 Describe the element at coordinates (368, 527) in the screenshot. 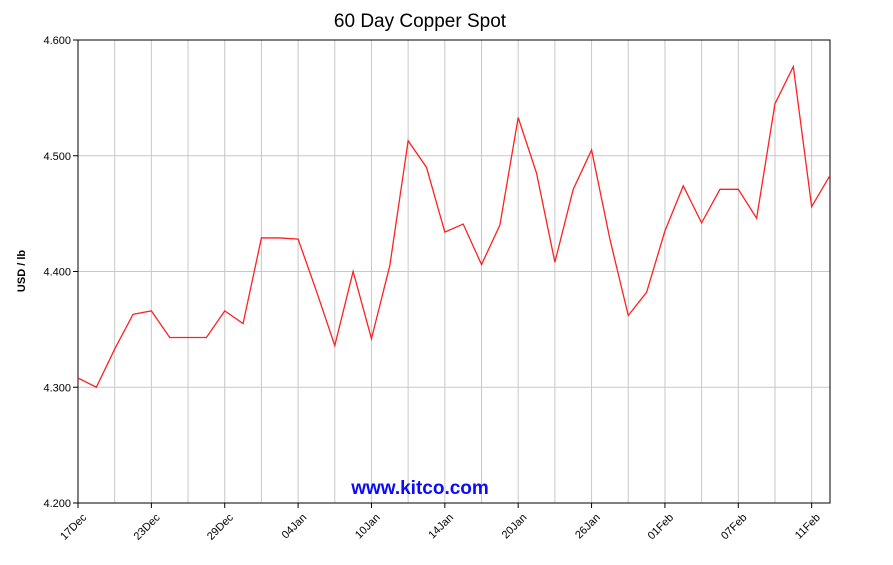

I see `x-tick-label: 10Jan` at that location.